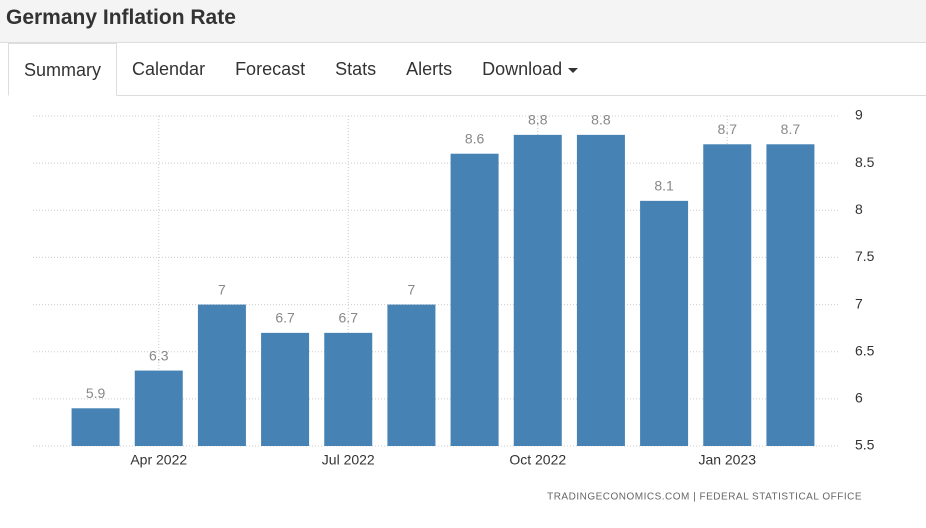  I want to click on tab: Summary, so click(63, 69).